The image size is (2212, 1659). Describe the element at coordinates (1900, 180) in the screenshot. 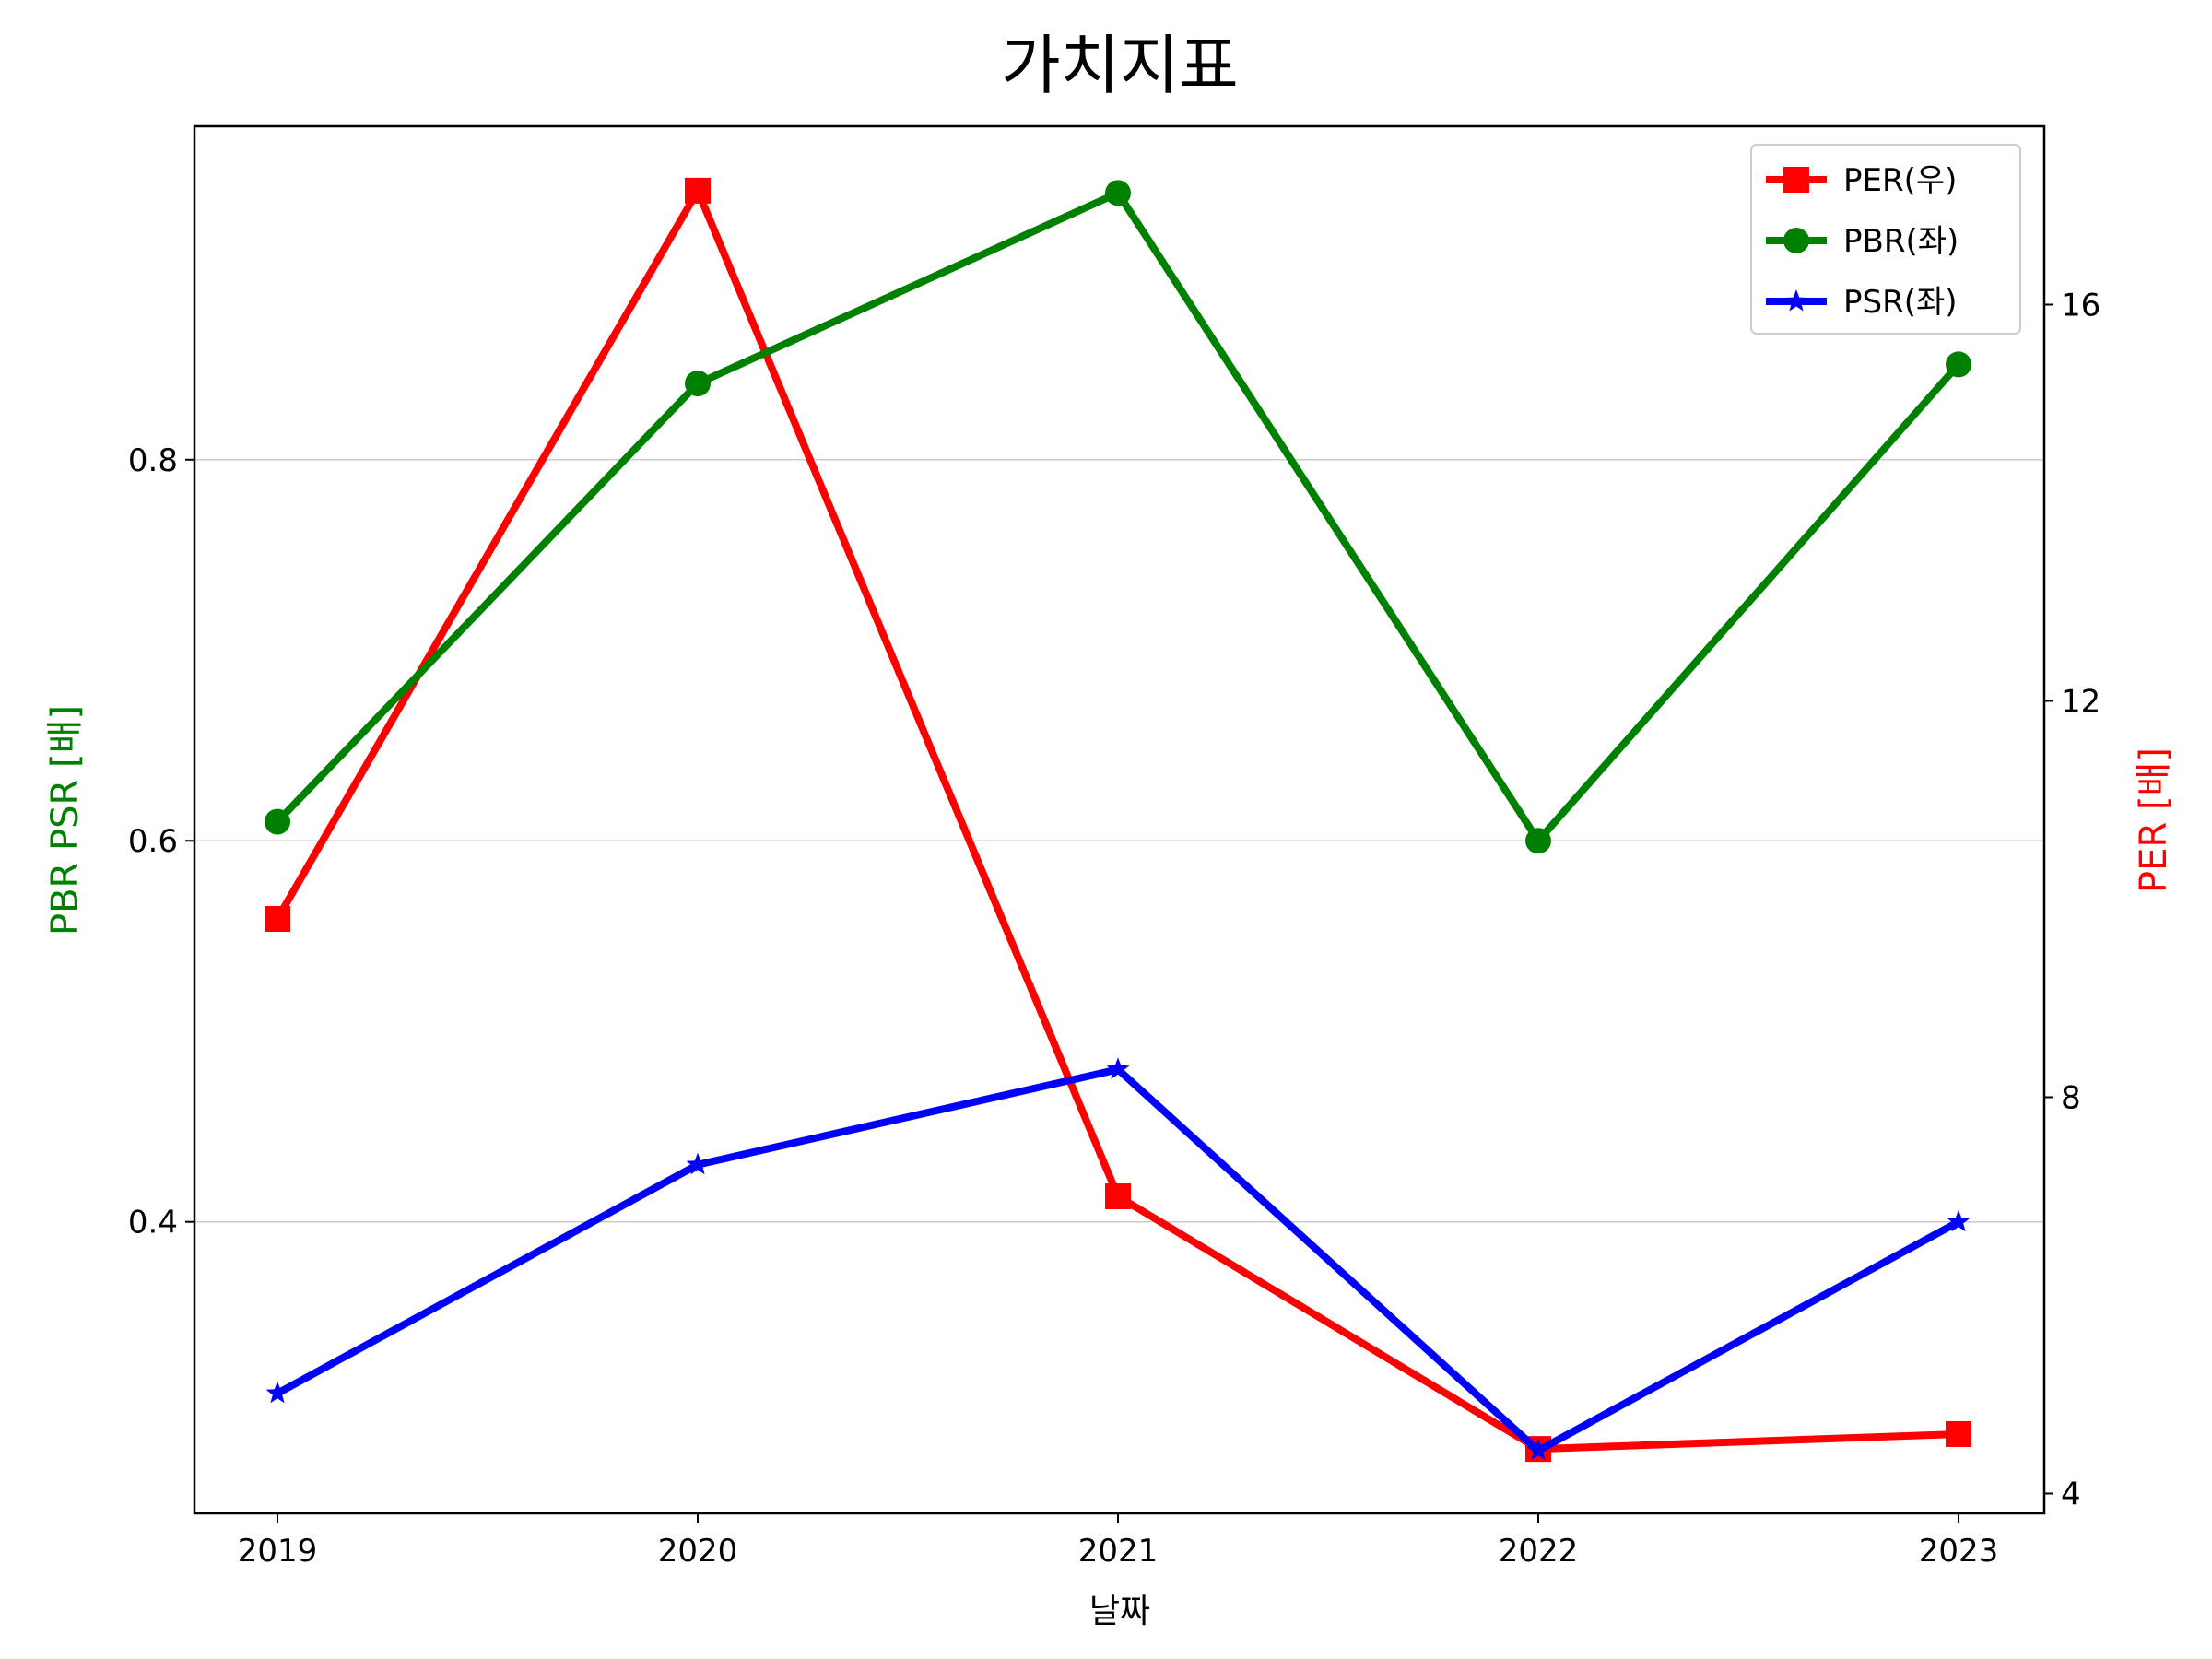

I see `legend-label: PER(우)` at that location.